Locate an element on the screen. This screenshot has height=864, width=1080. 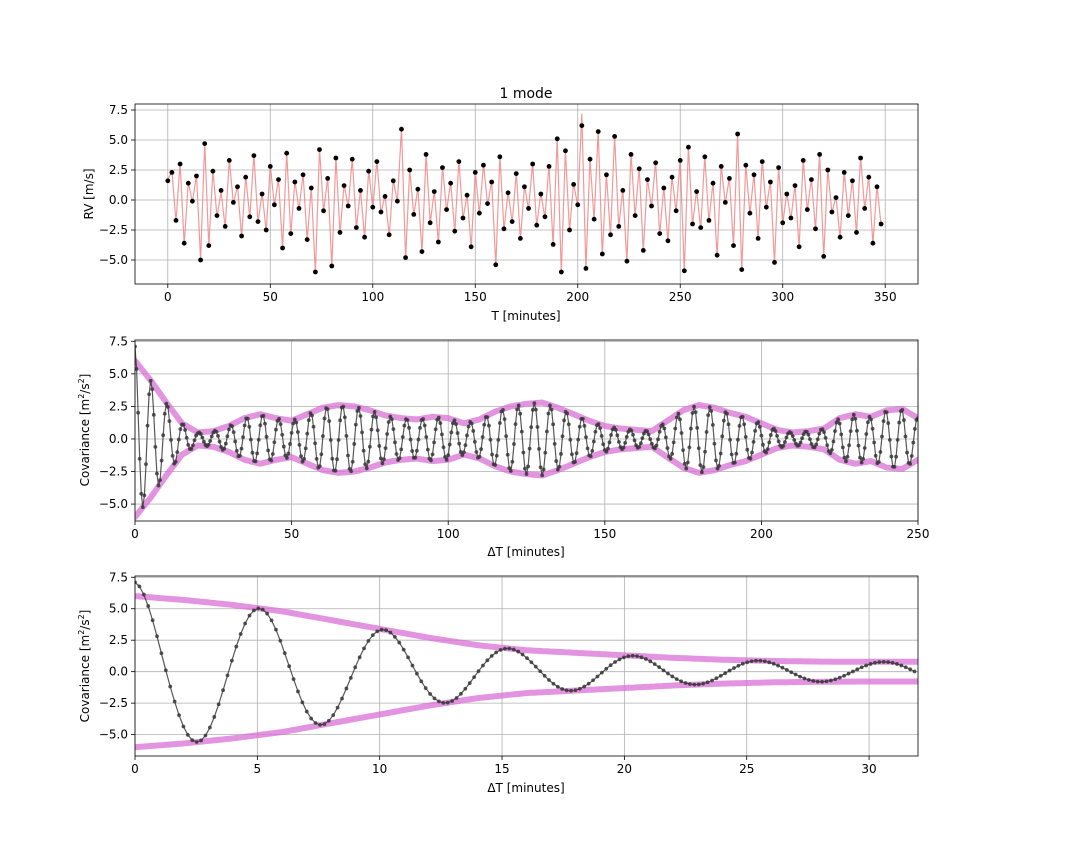
y-tick-label: −2.5 is located at coordinates (113, 703).